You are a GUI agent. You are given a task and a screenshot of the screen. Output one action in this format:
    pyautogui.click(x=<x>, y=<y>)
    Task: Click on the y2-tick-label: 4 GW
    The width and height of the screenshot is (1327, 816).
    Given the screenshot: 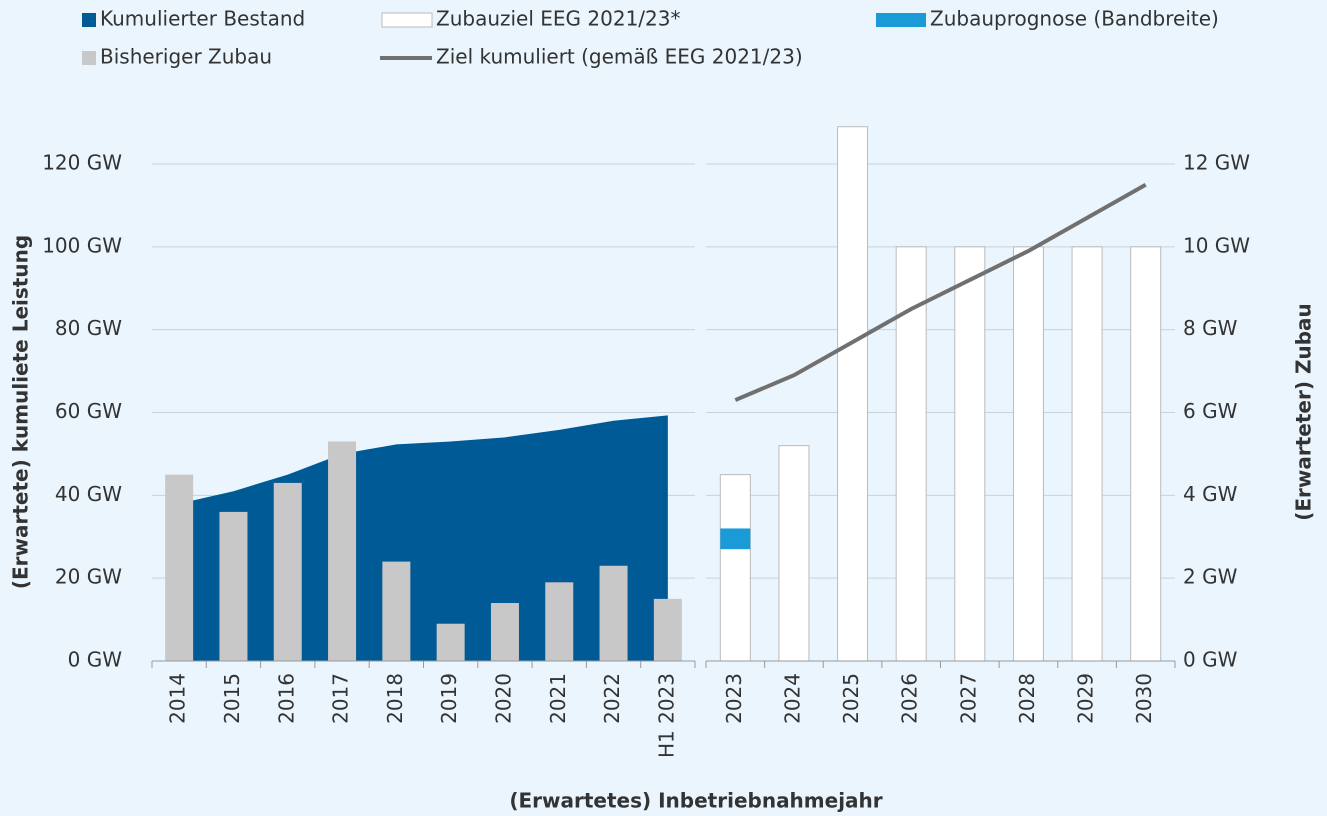 What is the action you would take?
    pyautogui.click(x=1210, y=494)
    